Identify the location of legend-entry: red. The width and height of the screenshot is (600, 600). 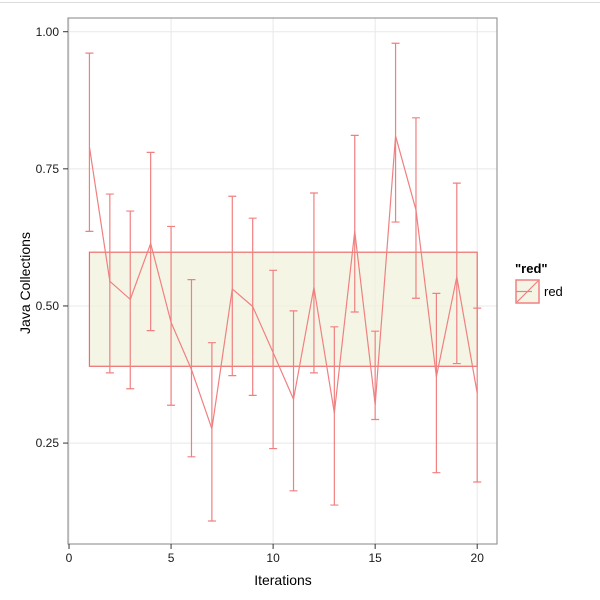
(539, 291).